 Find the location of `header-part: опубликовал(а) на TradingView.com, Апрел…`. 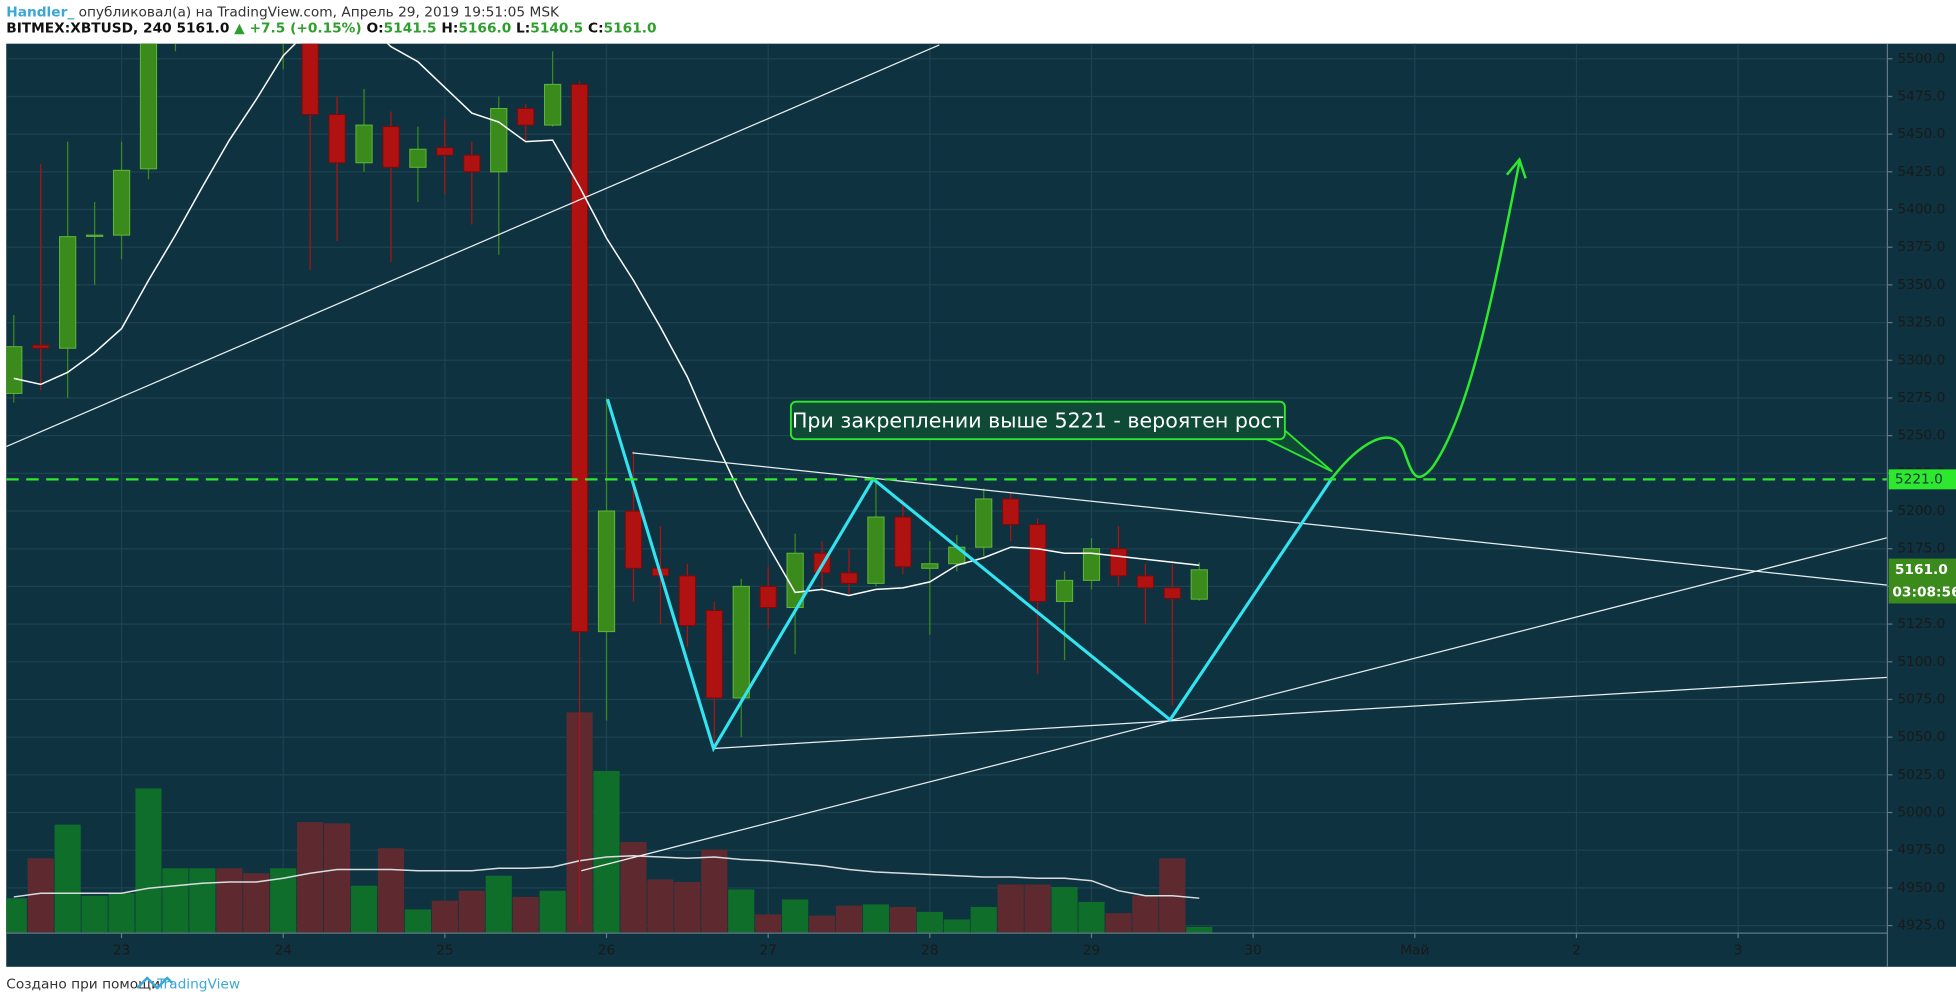

header-part: опубликовал(а) на TradingView.com, Апрел… is located at coordinates (317, 13).